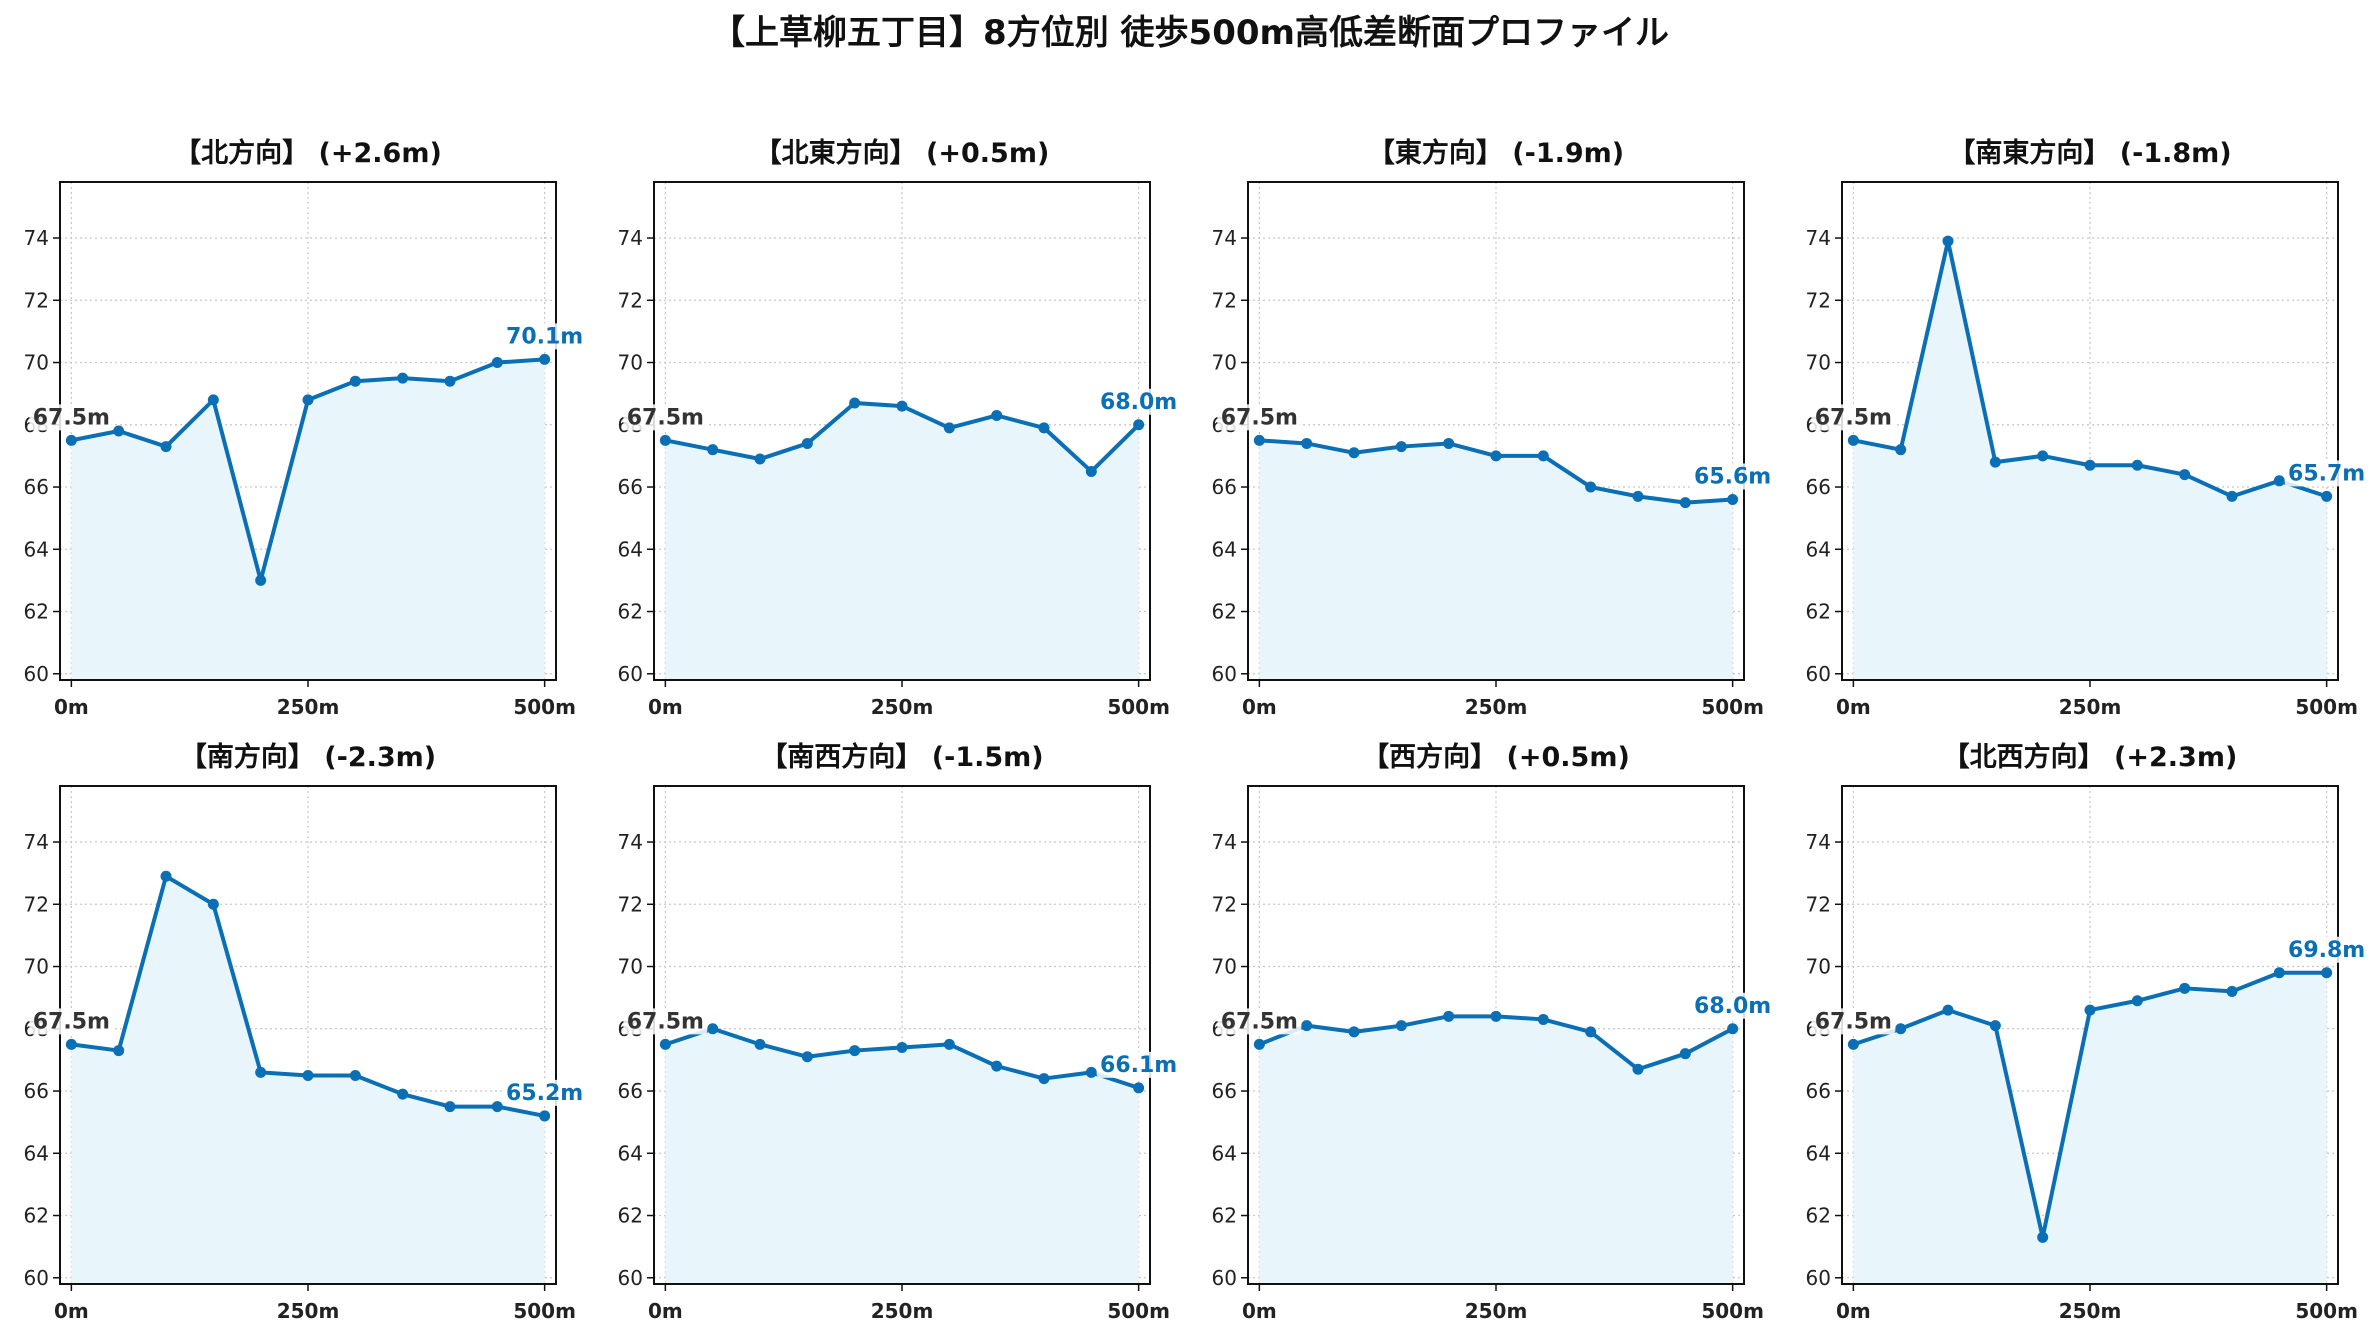 This screenshot has width=2380, height=1340. What do you see at coordinates (2090, 757) in the screenshot?
I see `panel-title: 【北西方向】 (+2.3m)` at bounding box center [2090, 757].